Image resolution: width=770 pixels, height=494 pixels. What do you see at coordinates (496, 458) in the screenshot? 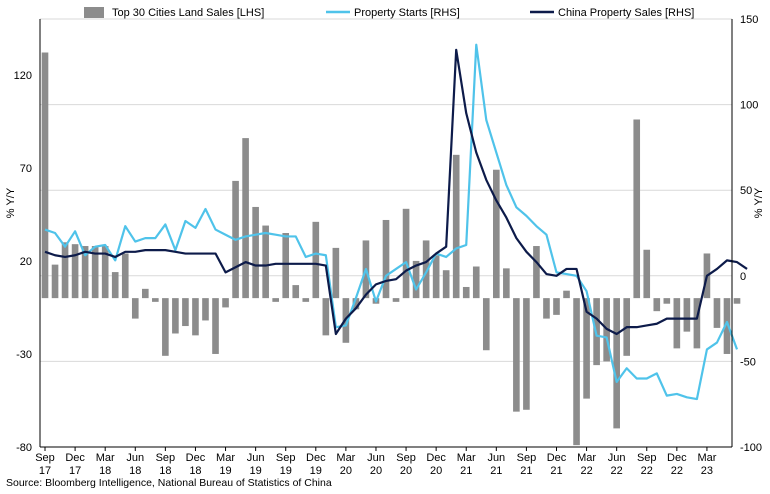
I see `x-tick-label-month: Jun` at bounding box center [496, 458].